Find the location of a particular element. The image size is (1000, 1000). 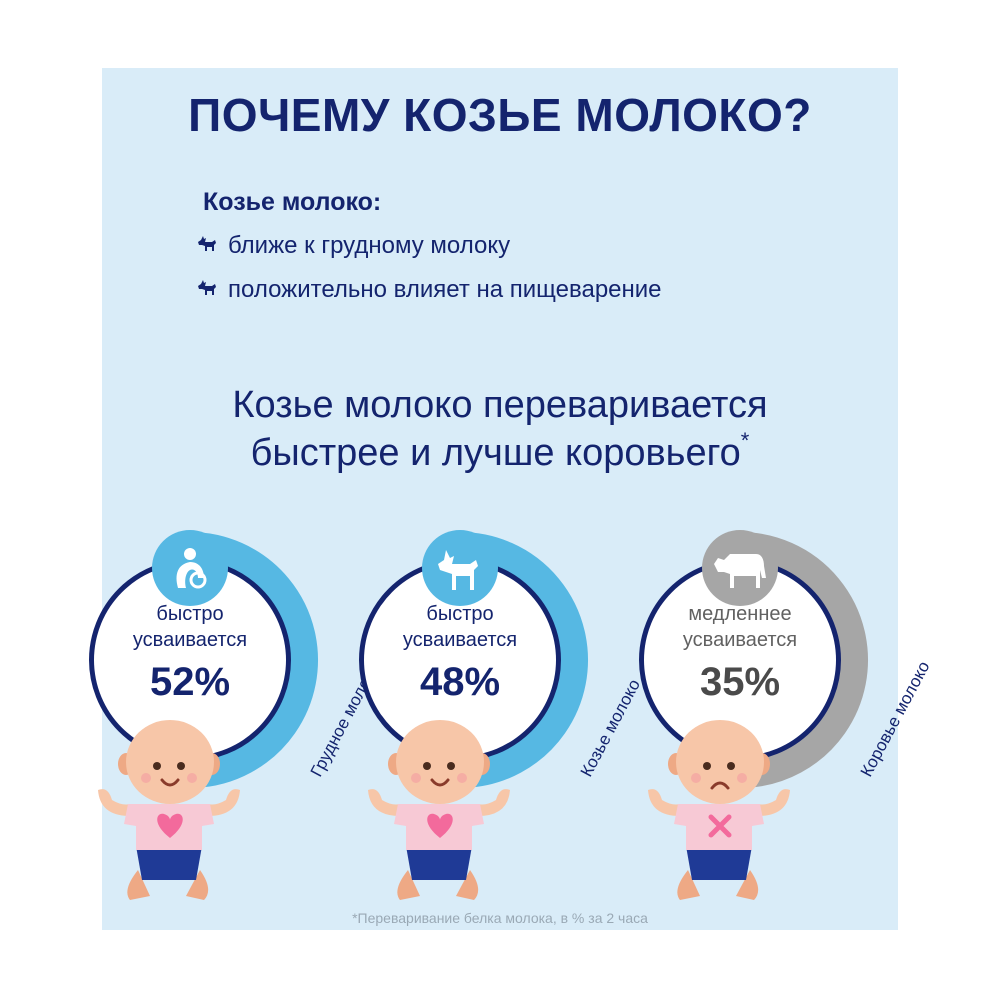

comparison-breast-milk: Грудное молоко быстро усваивается 52% is located at coordinates (239, 710).